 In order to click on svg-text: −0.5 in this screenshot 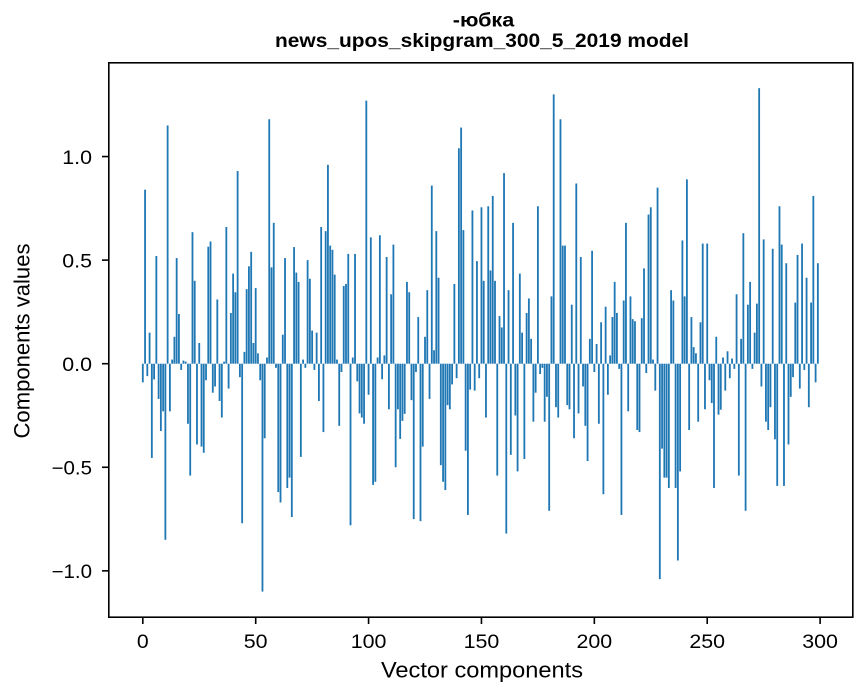, I will do `click(72, 468)`.